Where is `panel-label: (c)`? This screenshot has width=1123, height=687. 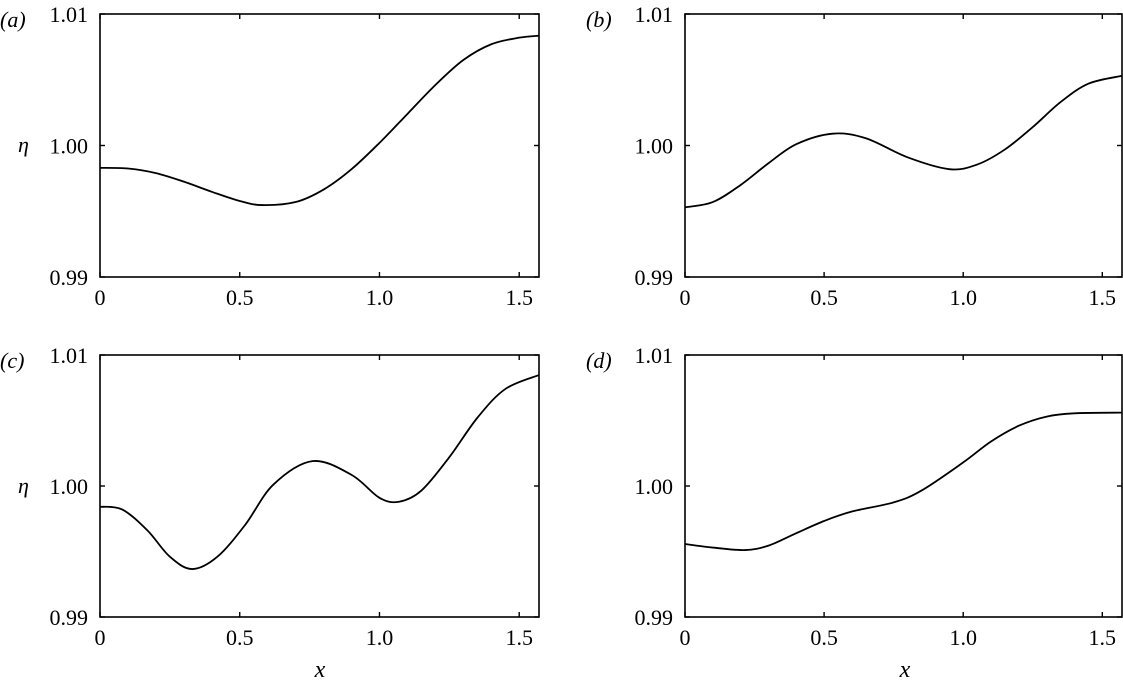 panel-label: (c) is located at coordinates (12, 360).